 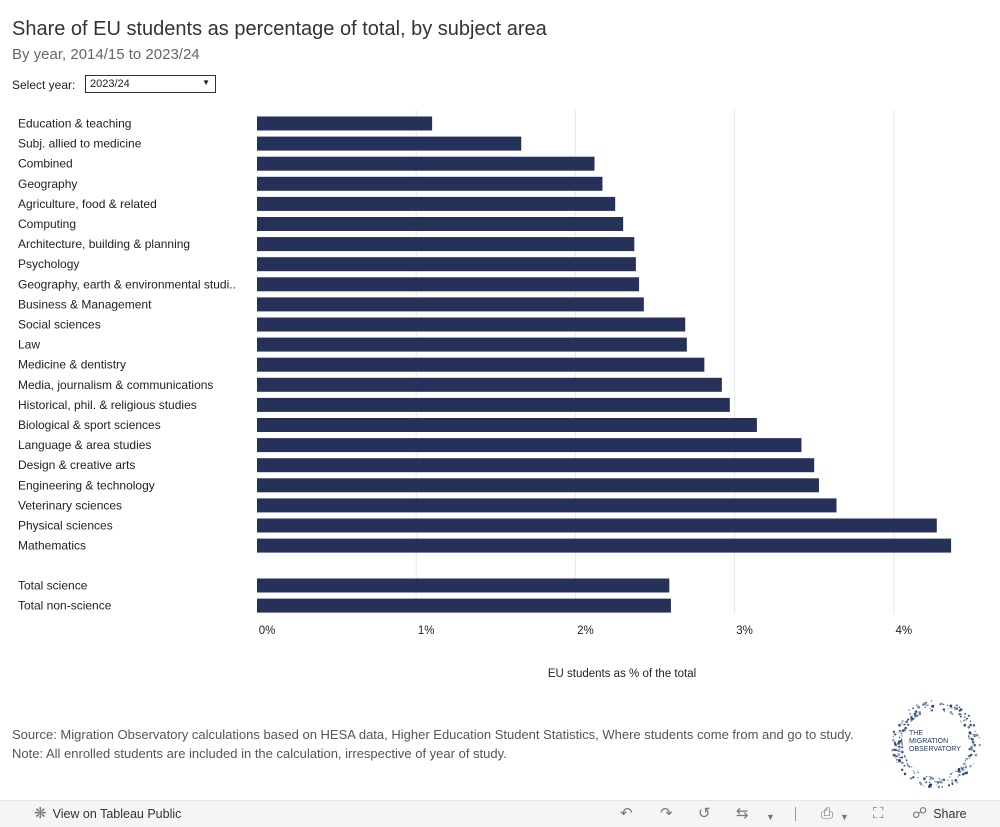 What do you see at coordinates (150, 84) in the screenshot?
I see `year-select: 2023/24 ▼` at bounding box center [150, 84].